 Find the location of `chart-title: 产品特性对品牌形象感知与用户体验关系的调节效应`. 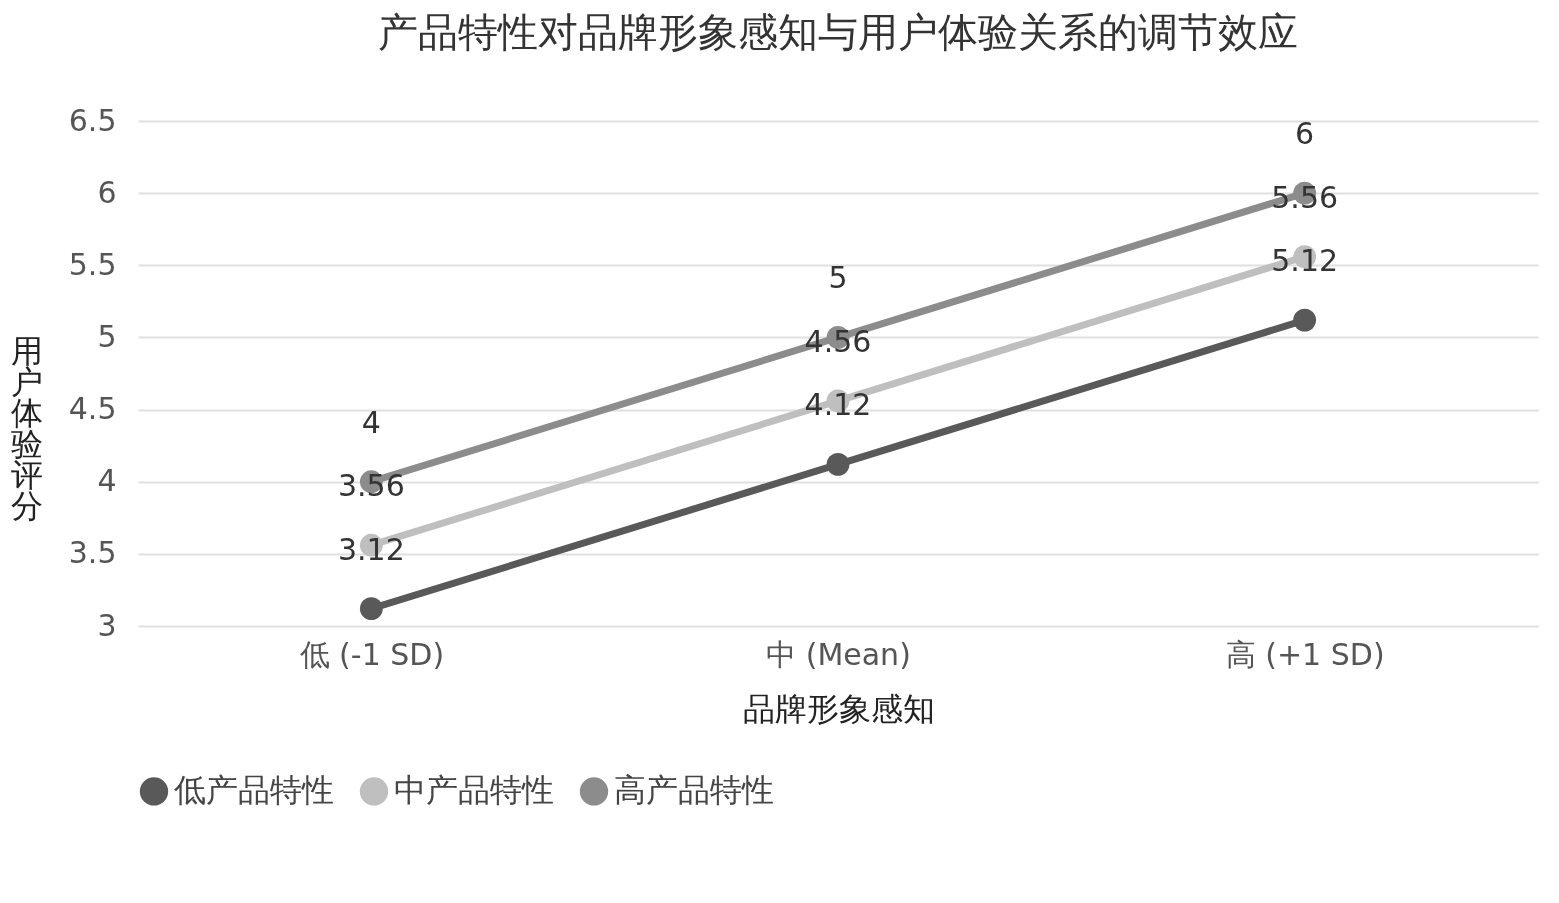

chart-title: 产品特性对品牌形象感知与用户体验关系的调节效应 is located at coordinates (838, 32).